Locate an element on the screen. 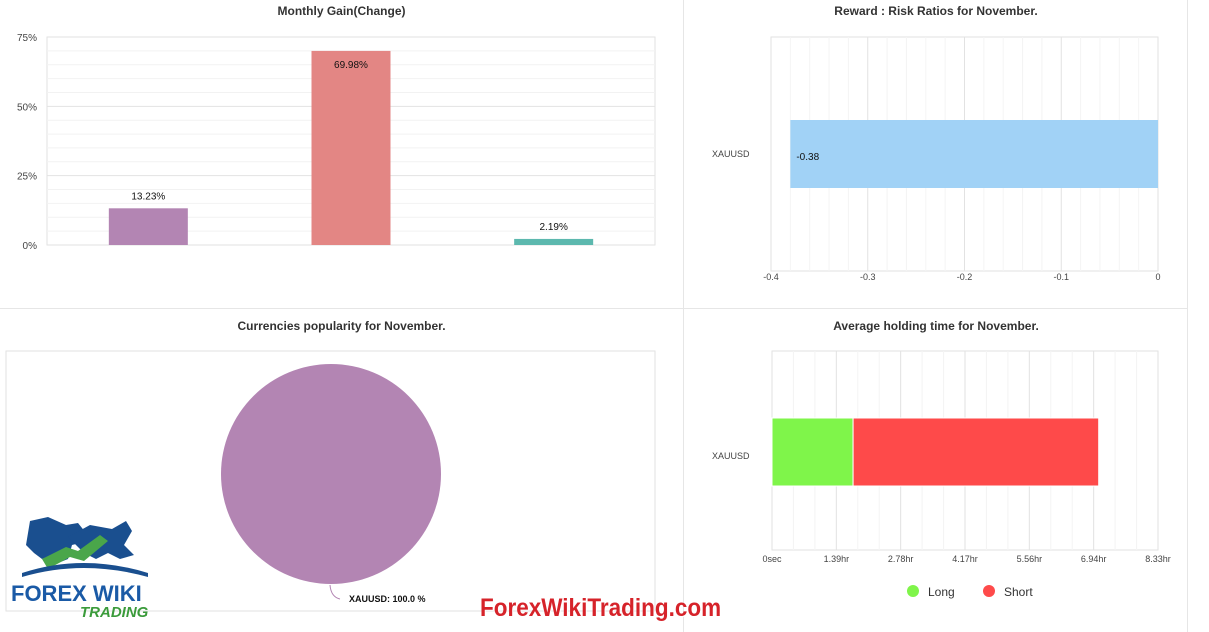 Image resolution: width=1209 pixels, height=632 pixels. logo-text-forex: FOREX WIKI is located at coordinates (76, 593).